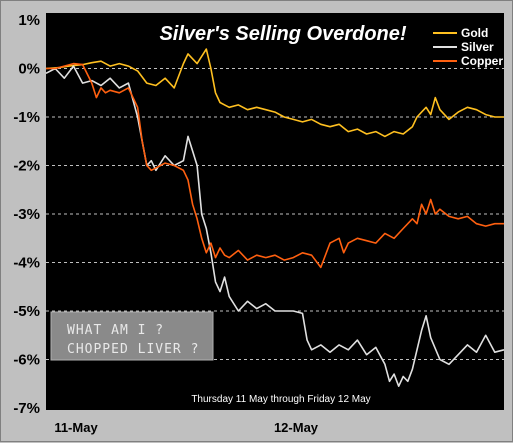  I want to click on chart-caption: Thursday 11 May through Friday 12 May, so click(280, 399).